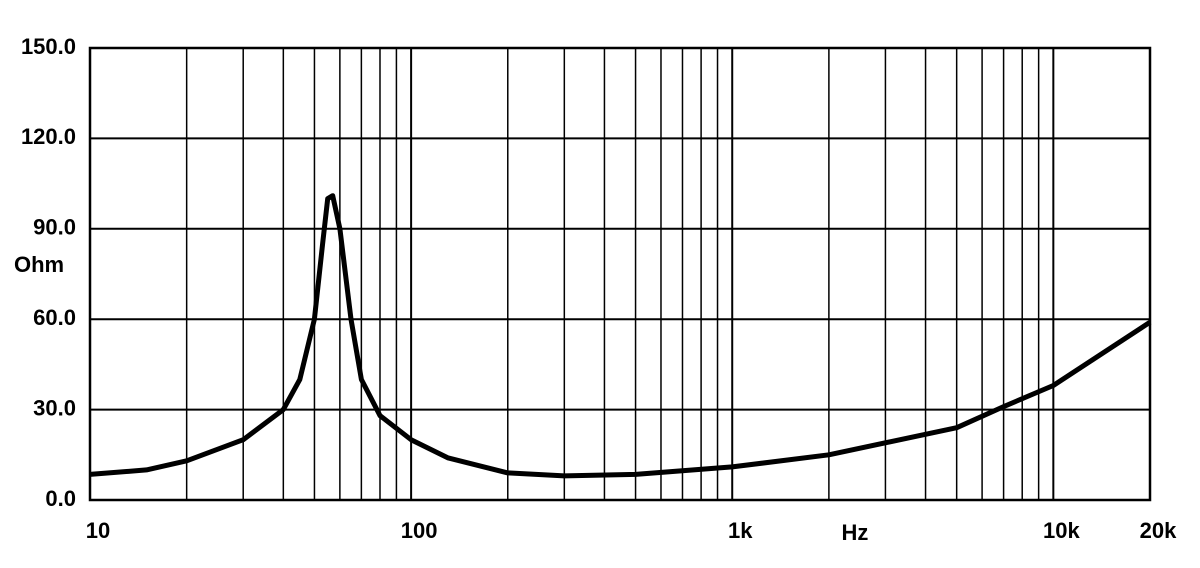  Describe the element at coordinates (419, 530) in the screenshot. I see `x-tick-label: 100` at that location.